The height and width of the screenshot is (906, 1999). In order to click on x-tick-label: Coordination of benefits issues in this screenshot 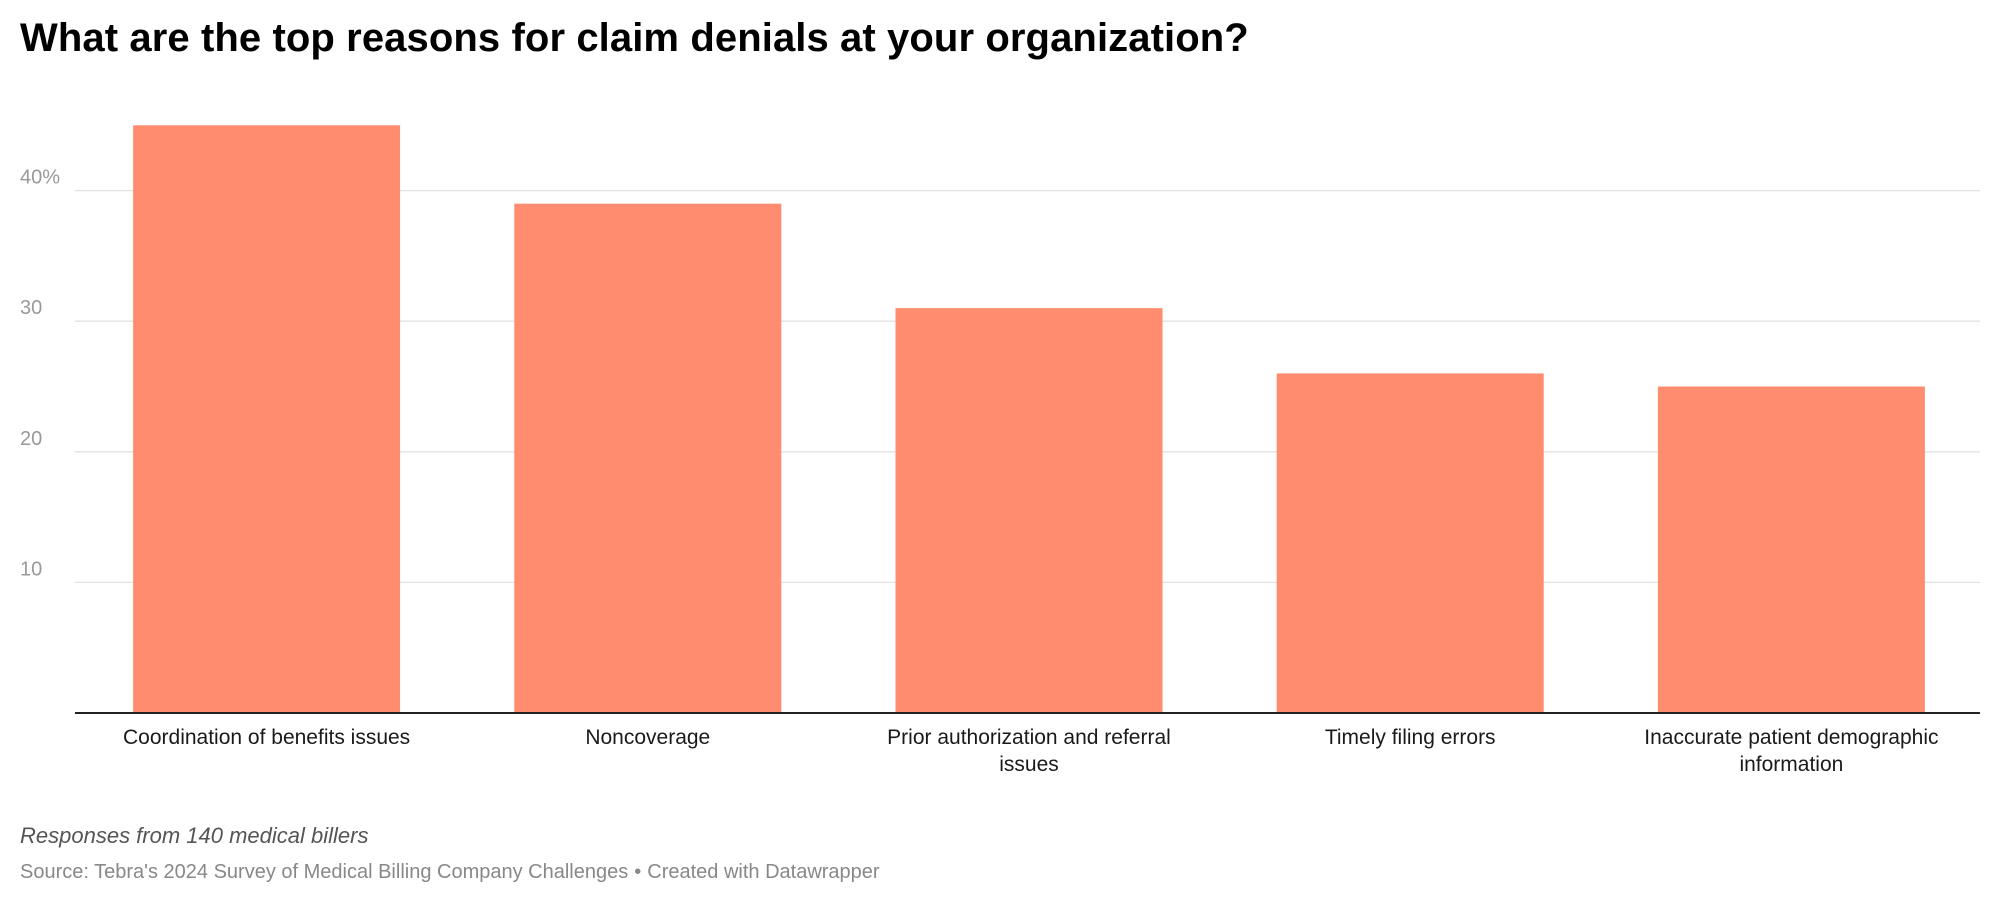, I will do `click(266, 737)`.